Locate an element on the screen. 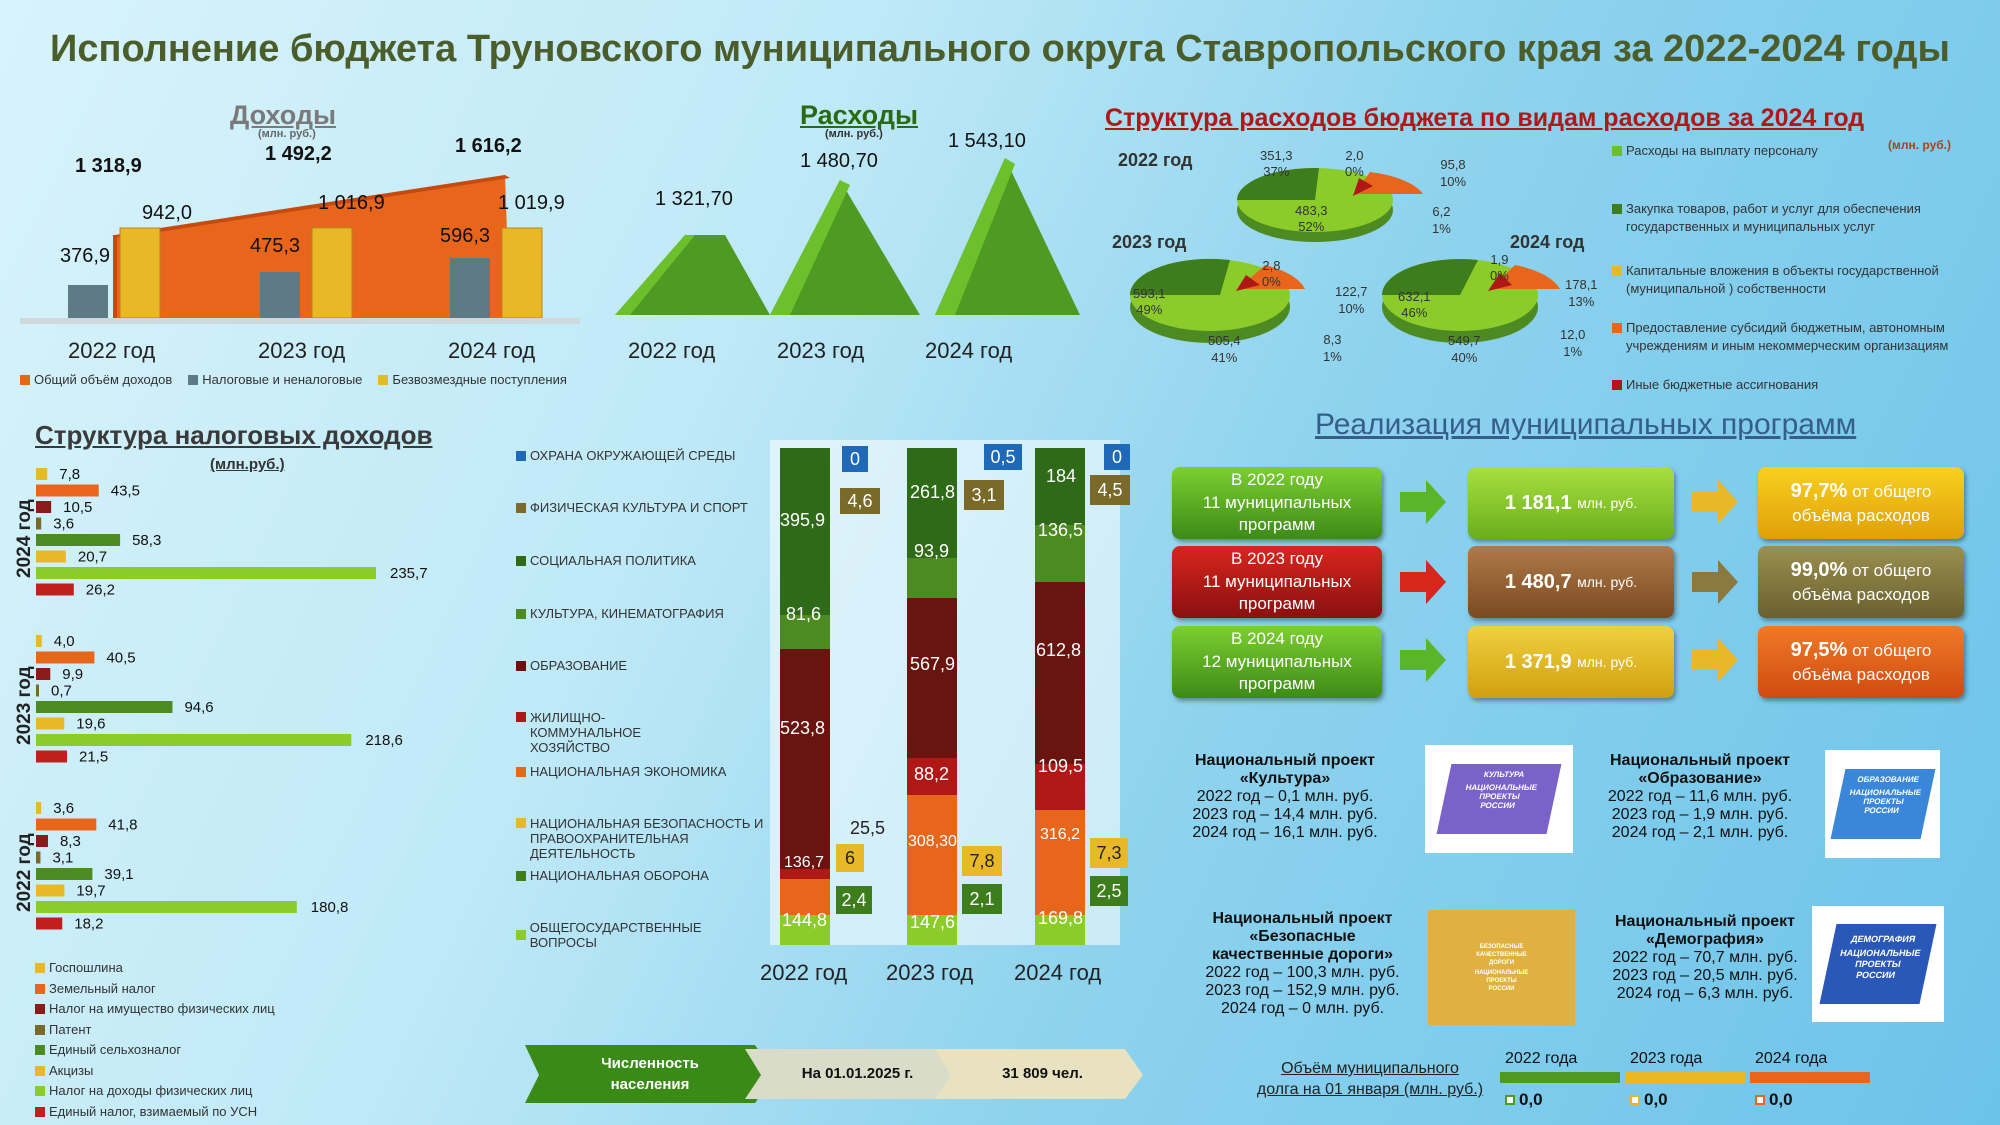 This screenshot has width=2000, height=1125. sector-label: 25,5 is located at coordinates (868, 828).